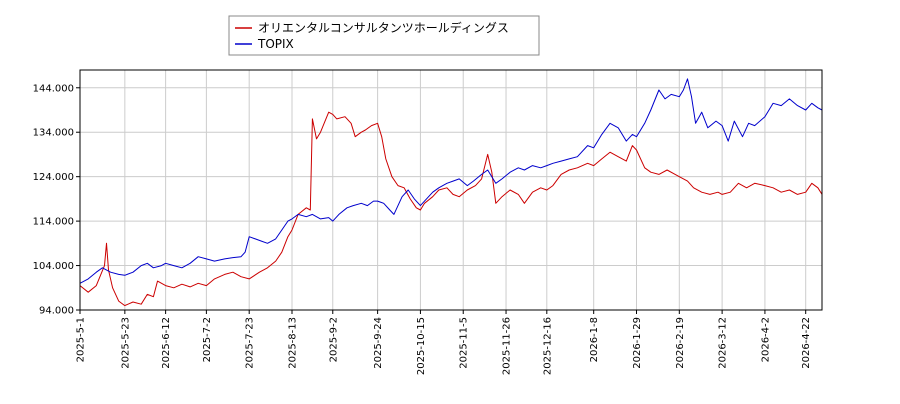 The height and width of the screenshot is (404, 900). Describe the element at coordinates (250, 343) in the screenshot. I see `x-tick-label: 2025-7-23` at that location.